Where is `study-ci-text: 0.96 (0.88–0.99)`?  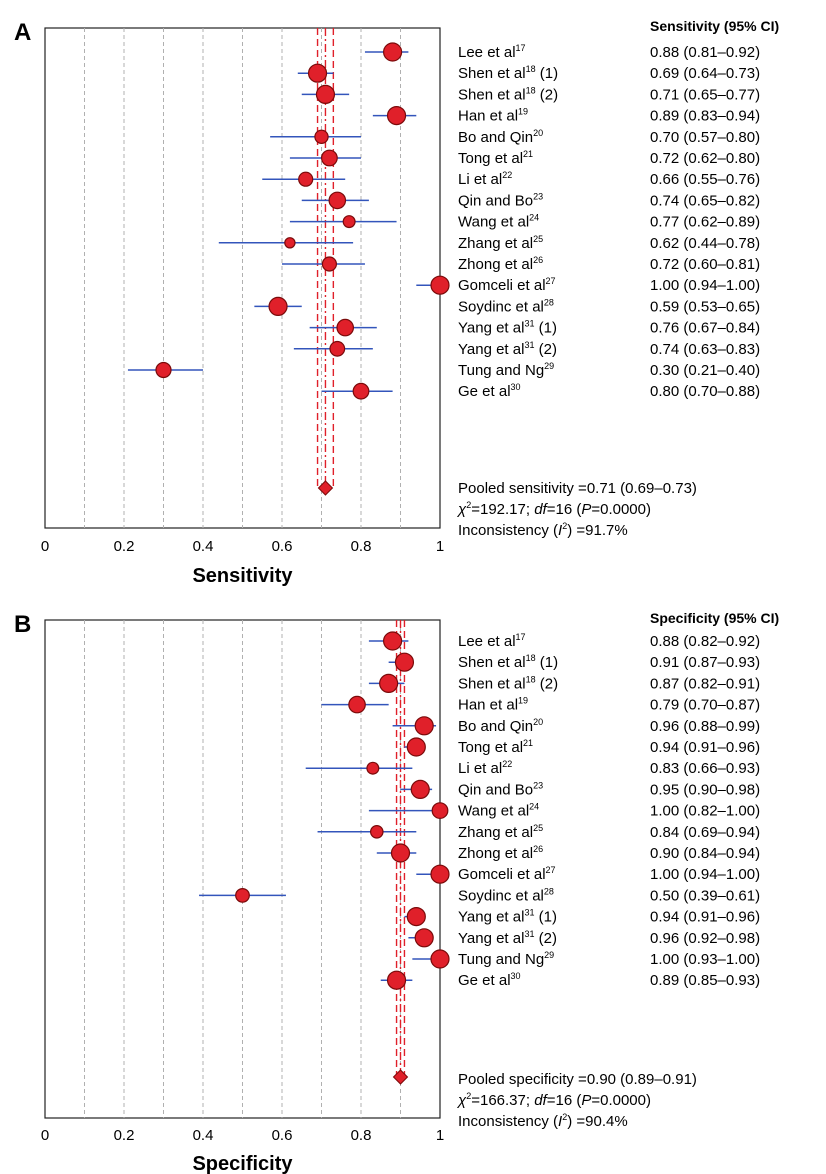
study-ci-text: 0.96 (0.88–0.99) is located at coordinates (705, 726).